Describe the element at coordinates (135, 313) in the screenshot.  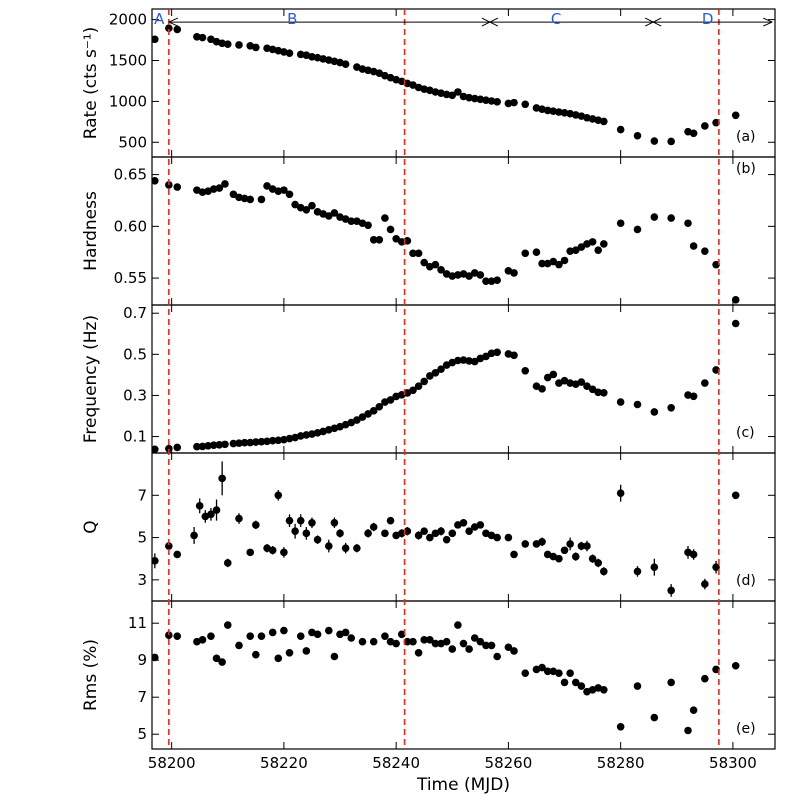
I see `y-tick-label: 0.7` at that location.